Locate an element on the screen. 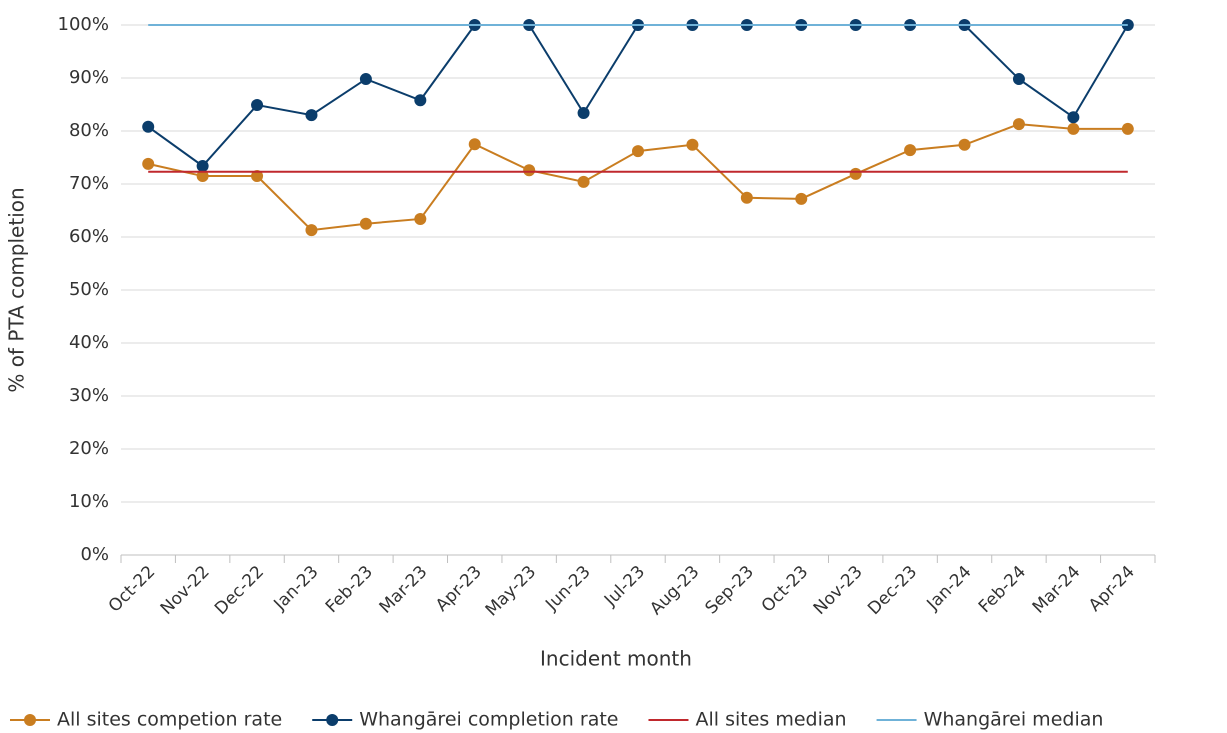 The image size is (1227, 733). y-tick-label: 60% is located at coordinates (89, 236).